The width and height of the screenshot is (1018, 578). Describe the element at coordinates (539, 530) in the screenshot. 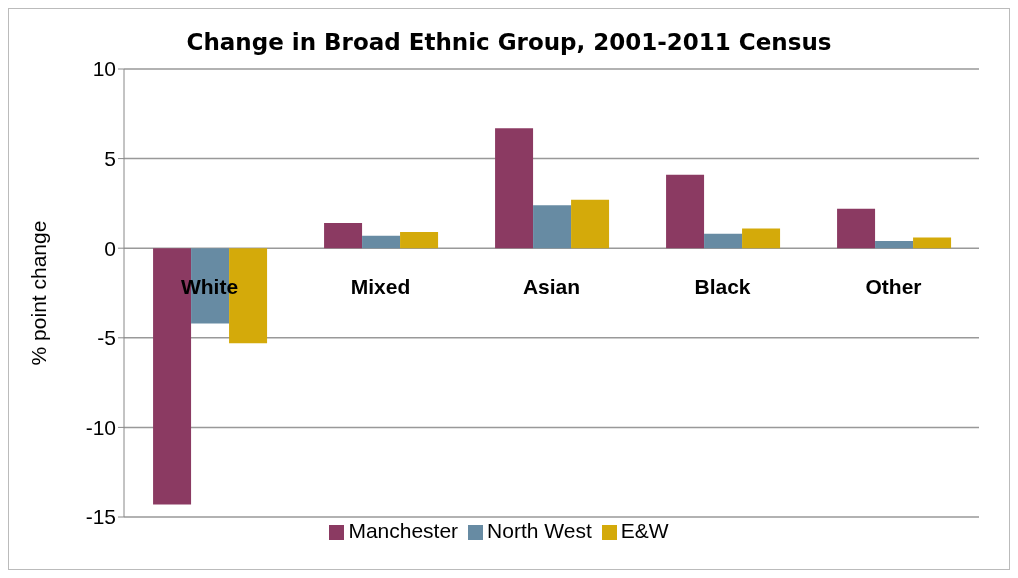

I see `legend-label: North West` at that location.